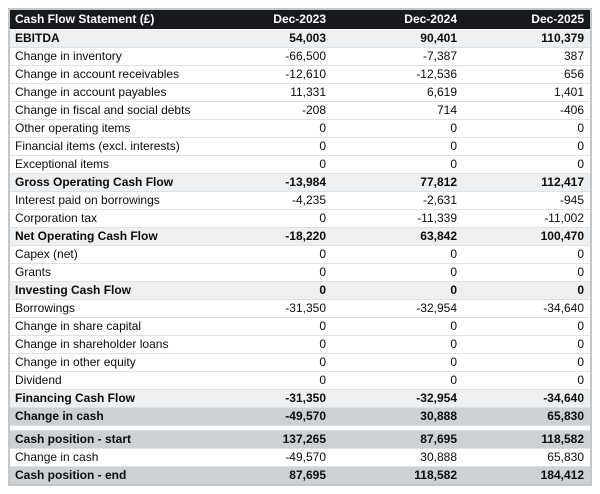 Image resolution: width=600 pixels, height=494 pixels. I want to click on row-label: Change in shareholder loans, so click(105, 343).